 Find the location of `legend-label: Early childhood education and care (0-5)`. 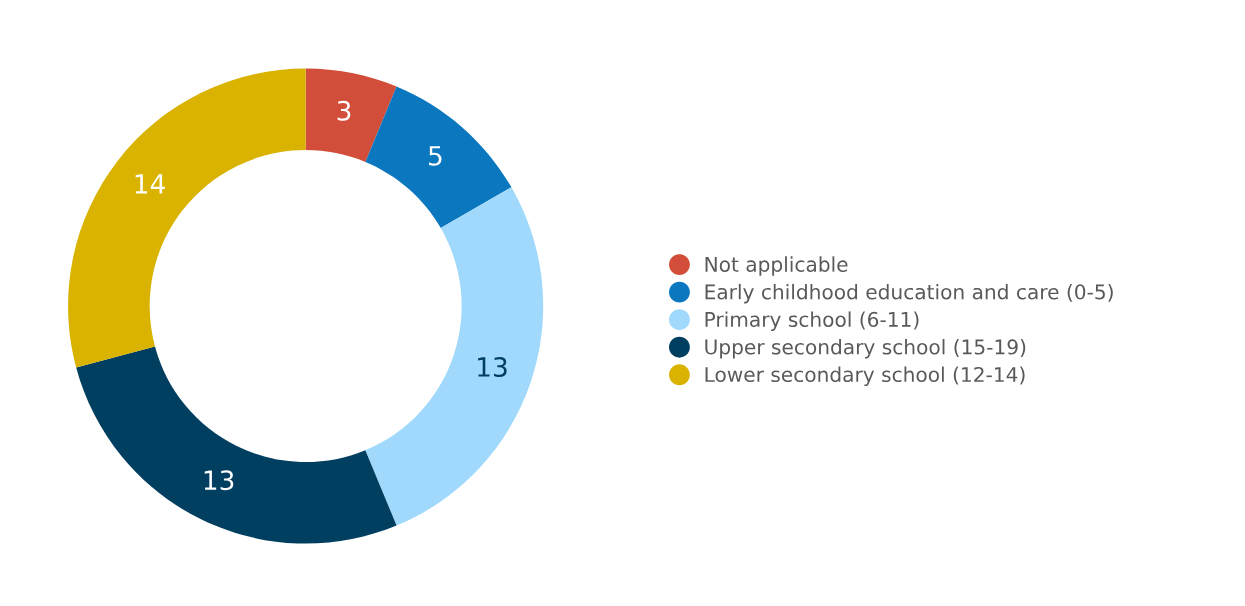

legend-label: Early childhood education and care (0-5) is located at coordinates (909, 293).